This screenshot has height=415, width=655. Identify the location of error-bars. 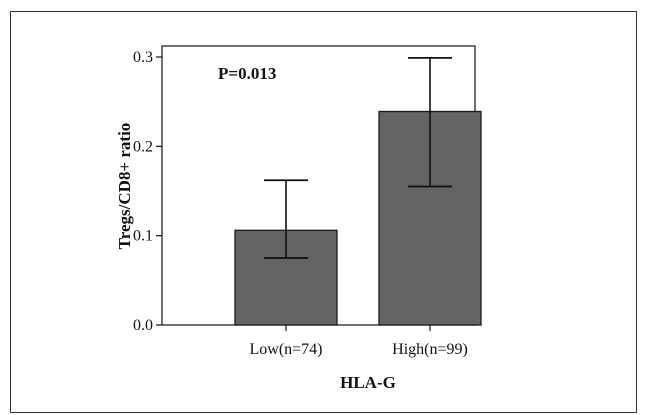
(358, 157).